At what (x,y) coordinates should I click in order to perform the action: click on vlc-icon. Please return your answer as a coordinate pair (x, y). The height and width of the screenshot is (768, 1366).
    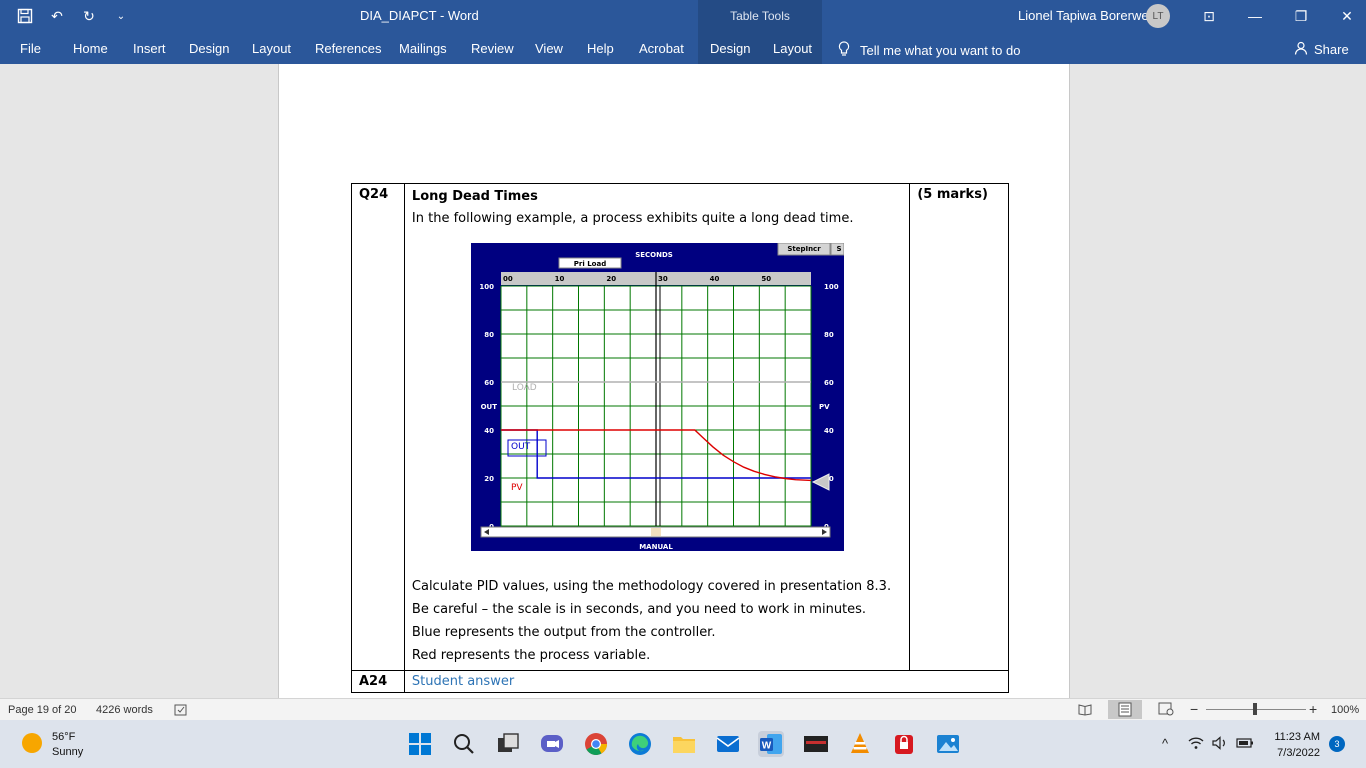
    Looking at the image, I should click on (860, 744).